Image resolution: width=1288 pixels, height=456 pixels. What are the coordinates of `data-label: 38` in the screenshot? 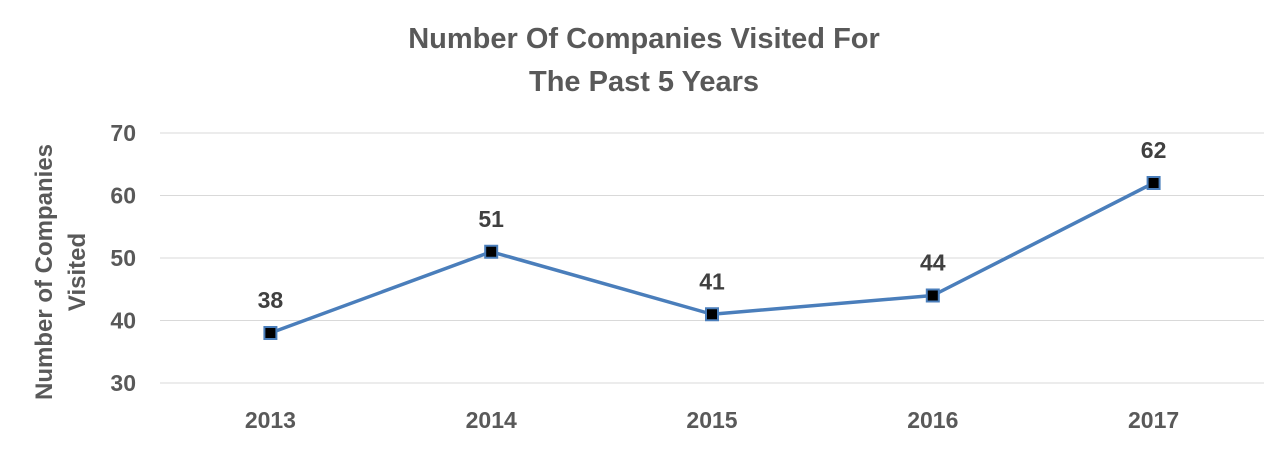 It's located at (271, 300).